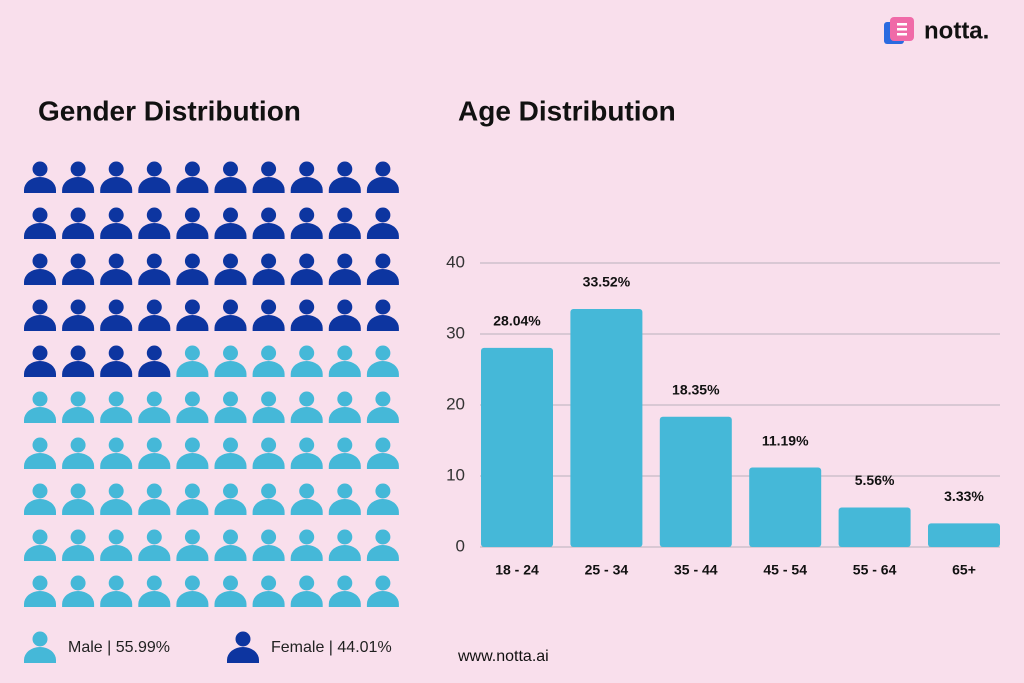  Describe the element at coordinates (899, 30) in the screenshot. I see `logo-icon` at that location.